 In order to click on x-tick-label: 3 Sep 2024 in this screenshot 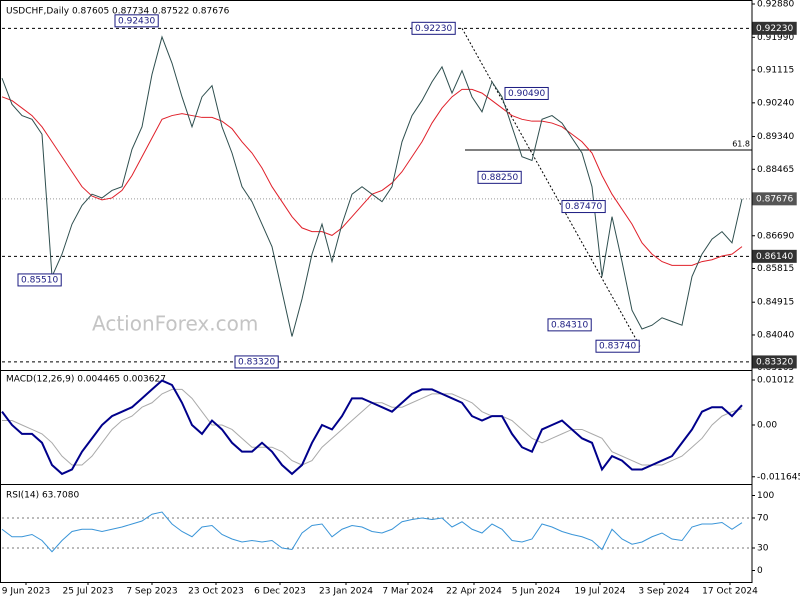, I will do `click(664, 592)`.